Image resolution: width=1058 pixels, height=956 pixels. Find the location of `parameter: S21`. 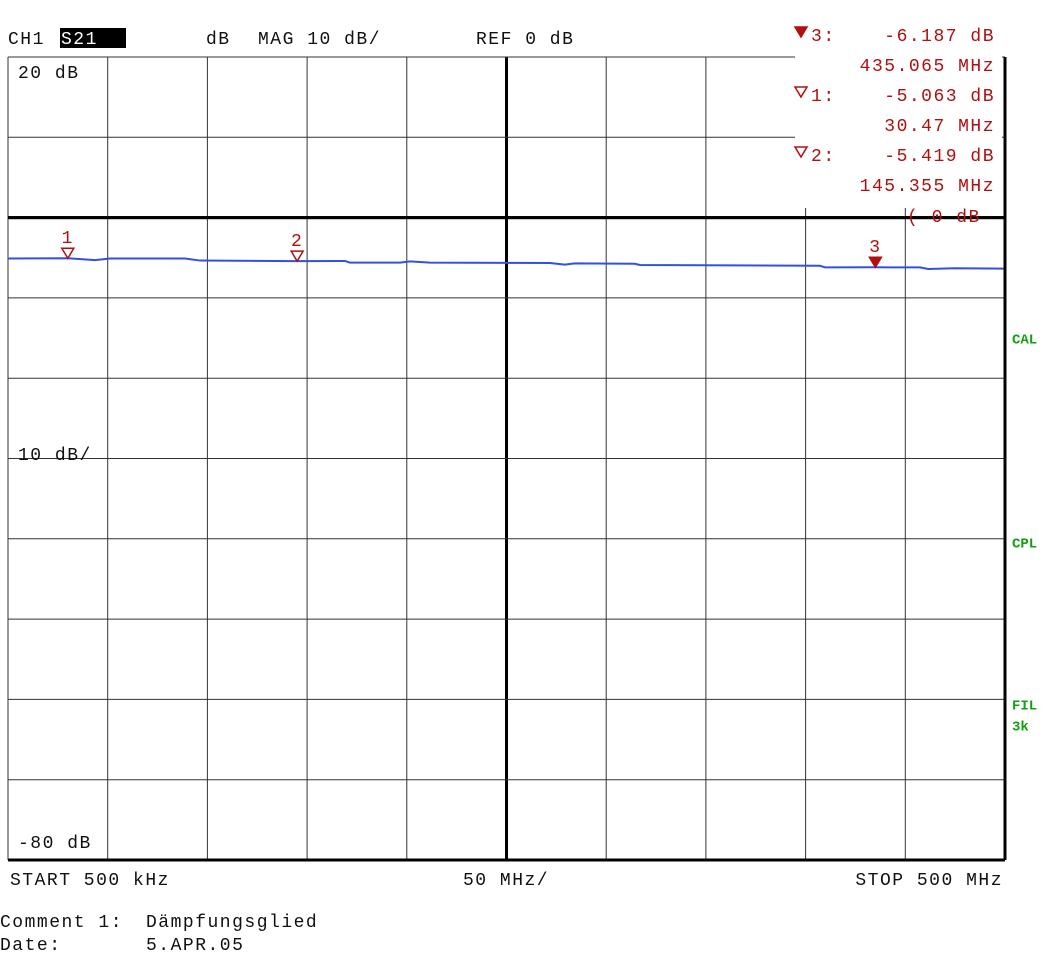

parameter: S21 is located at coordinates (79, 40).